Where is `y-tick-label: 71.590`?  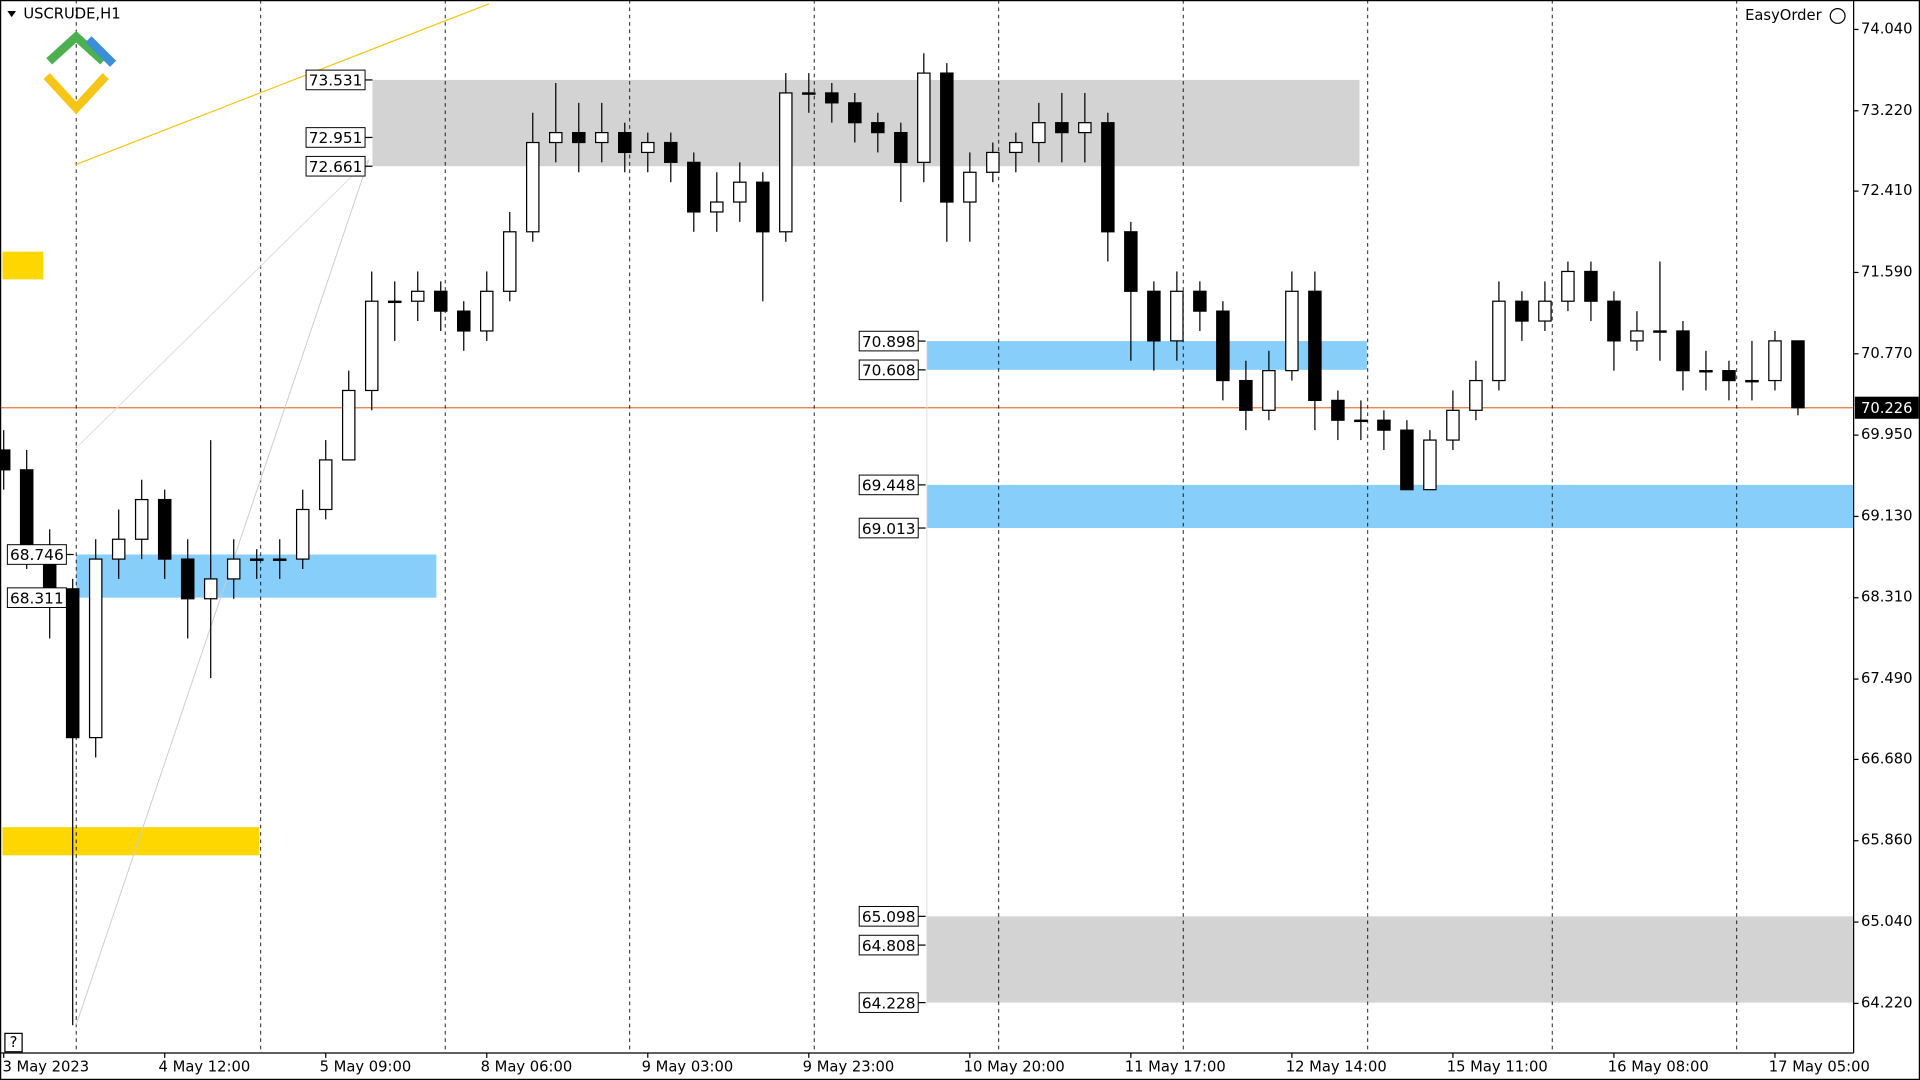 y-tick-label: 71.590 is located at coordinates (1887, 271).